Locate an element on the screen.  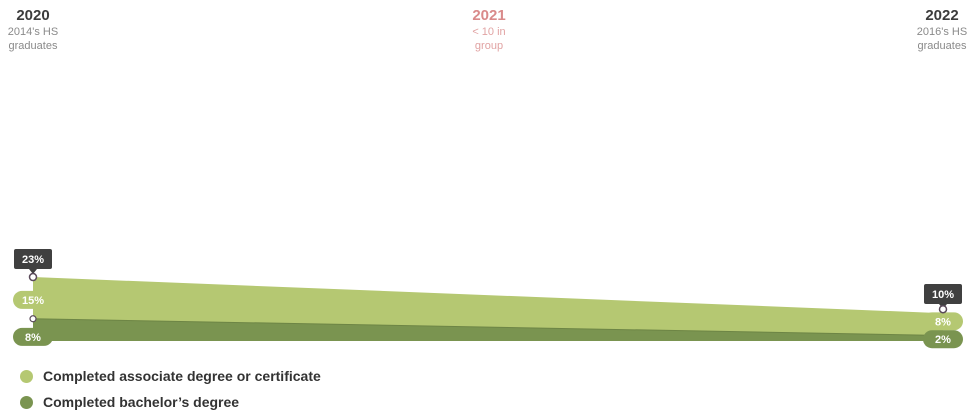
total-2022-badge is located at coordinates (943, 294).